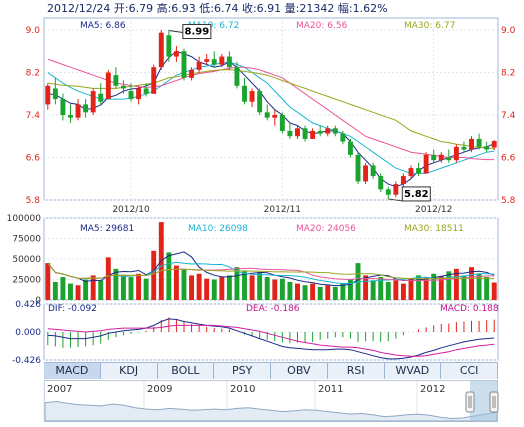  What do you see at coordinates (429, 26) in the screenshot?
I see `price-ma-label: MA30: 6.77` at bounding box center [429, 26].